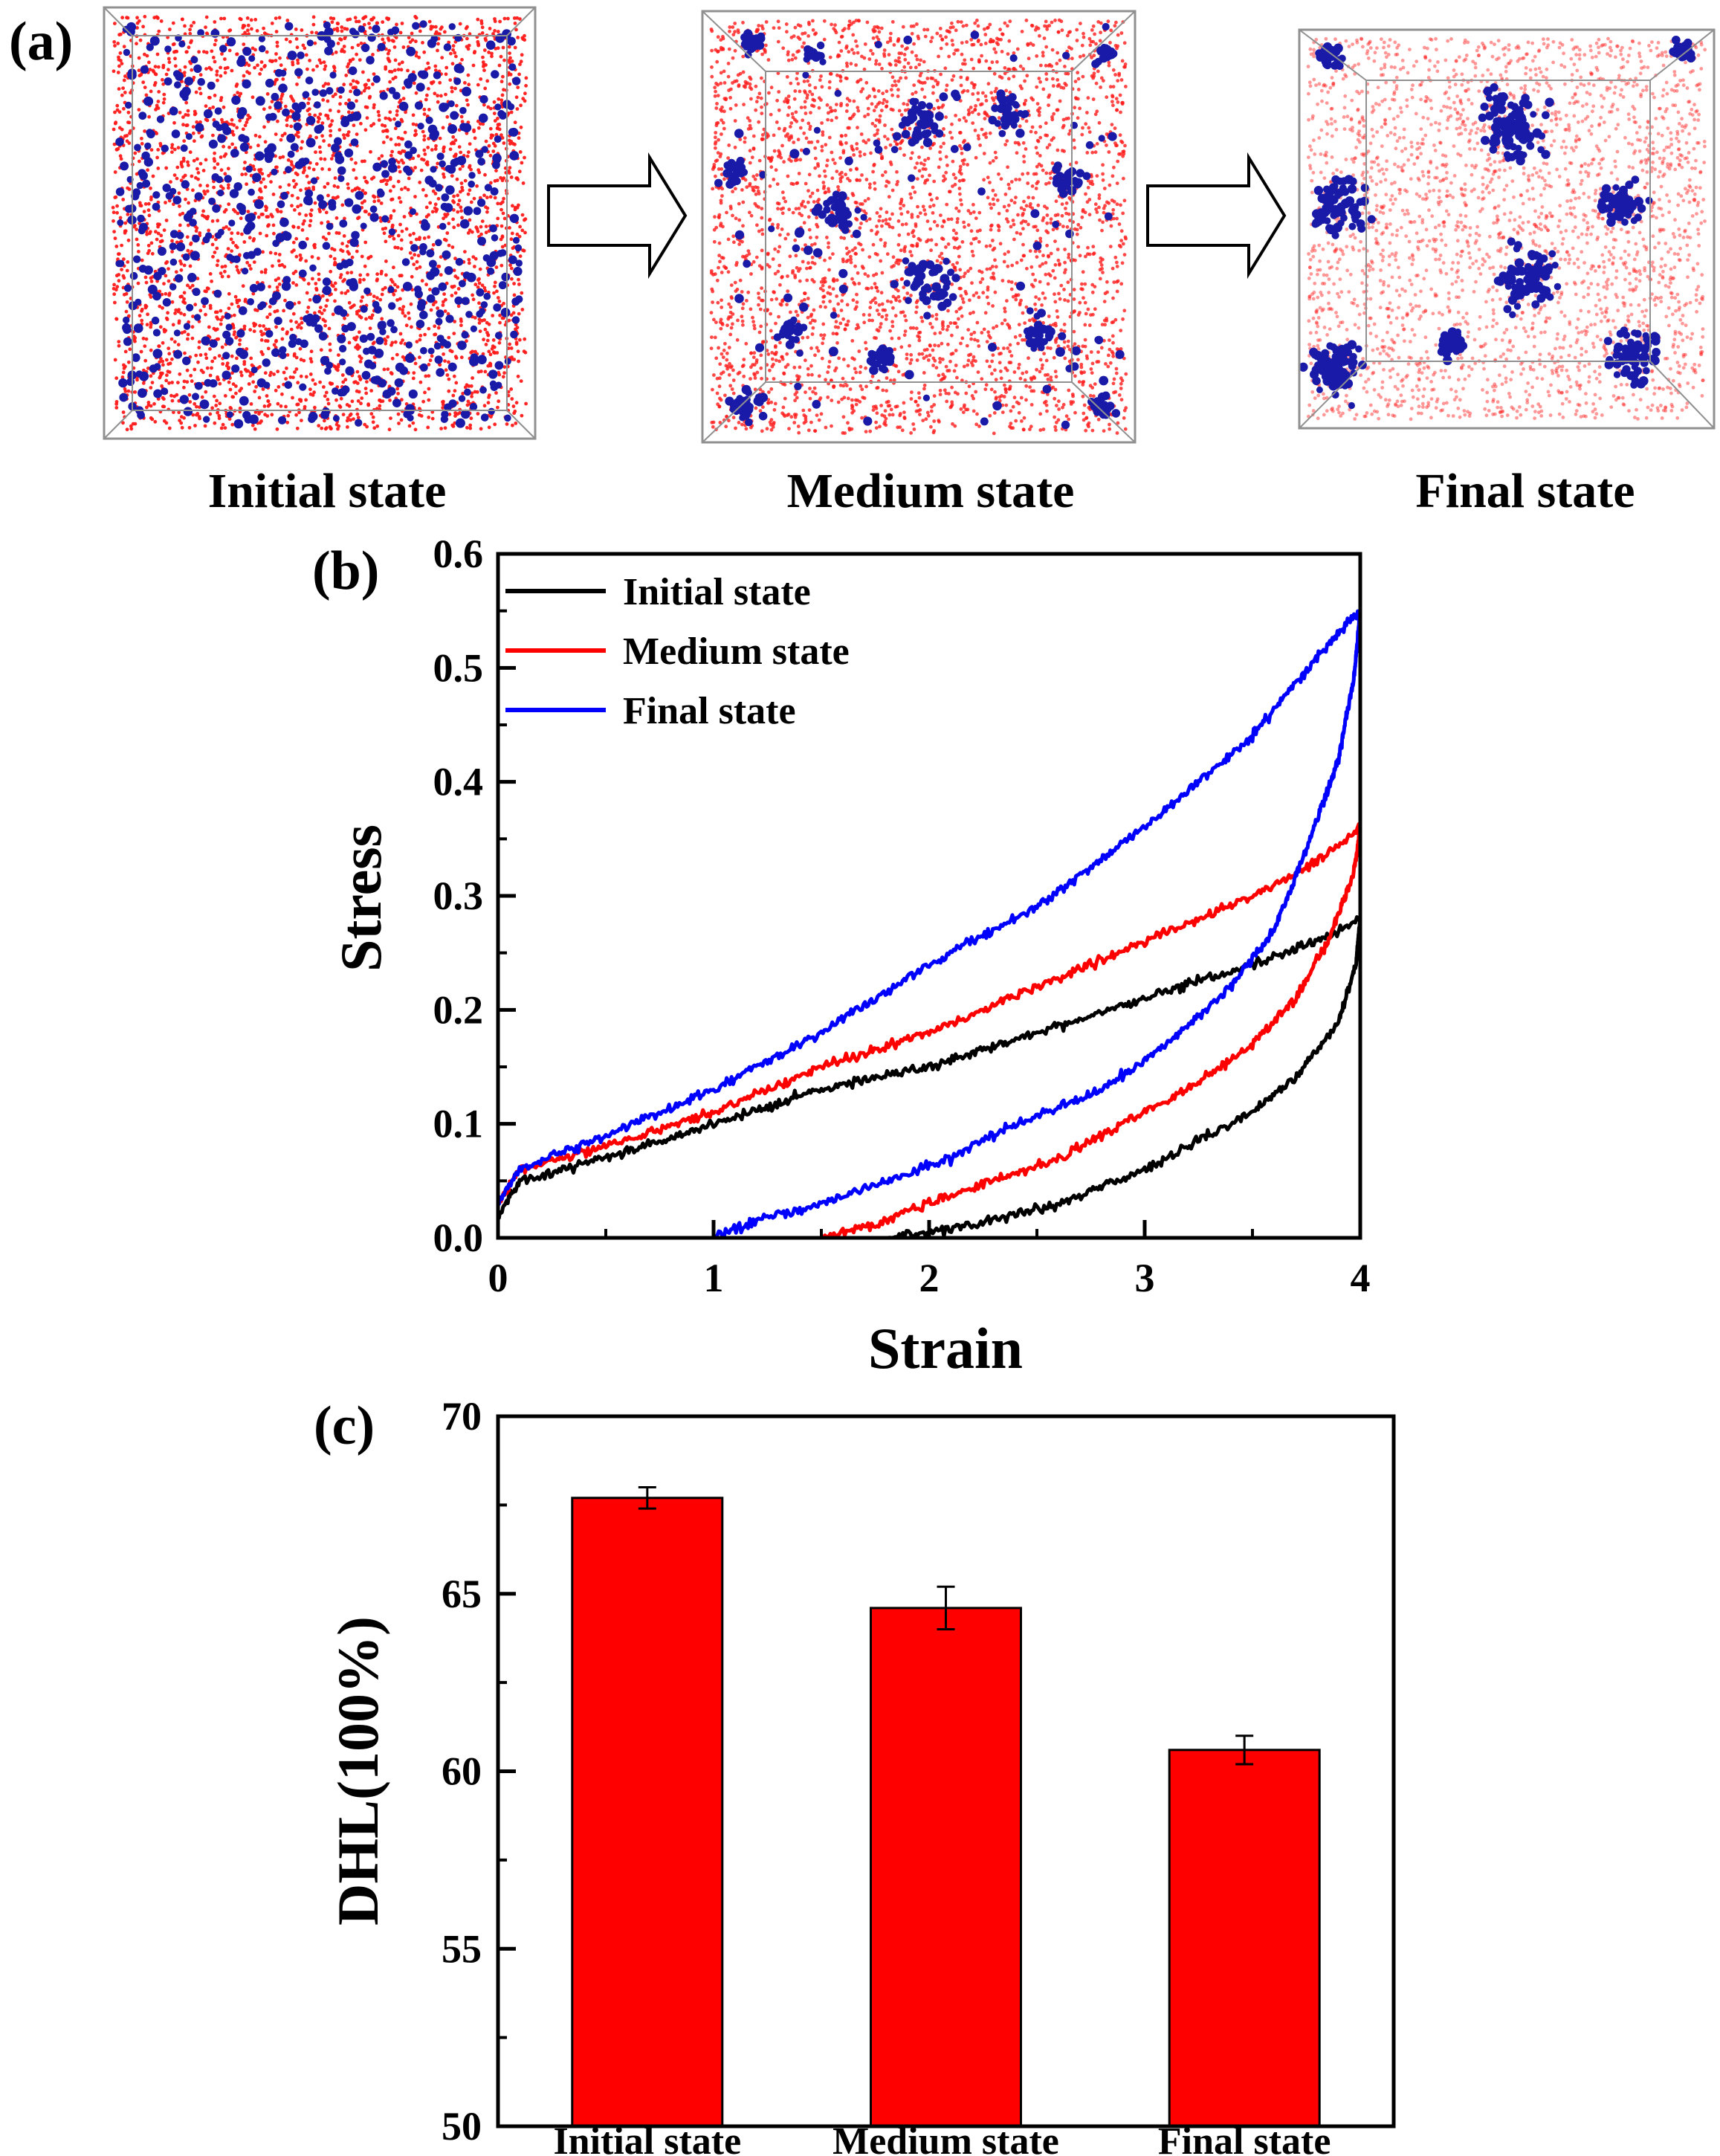 The image size is (1720, 2156). I want to click on bar-final-state, so click(1244, 1938).